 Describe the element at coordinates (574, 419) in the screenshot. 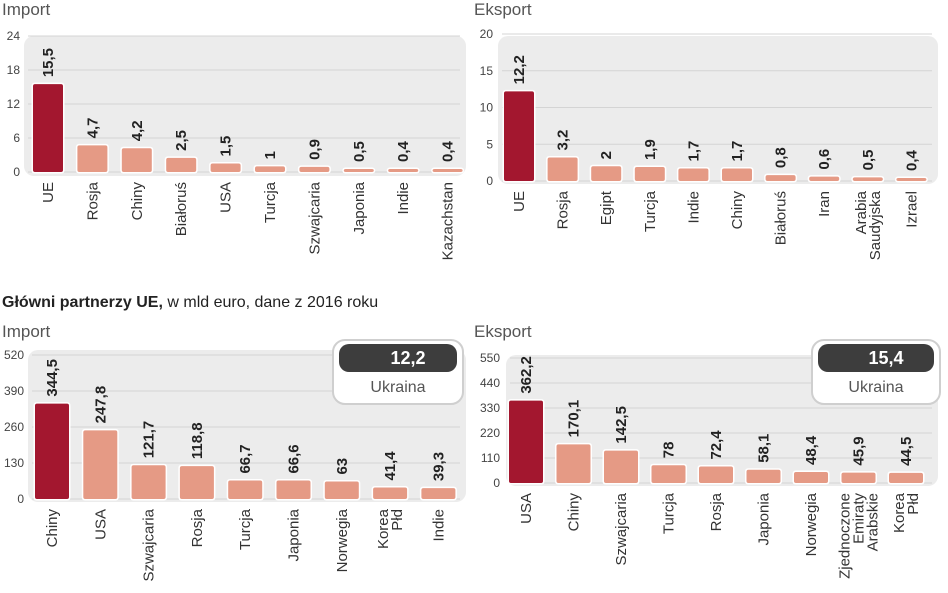

I see `chart4-value-label: 170,1` at that location.